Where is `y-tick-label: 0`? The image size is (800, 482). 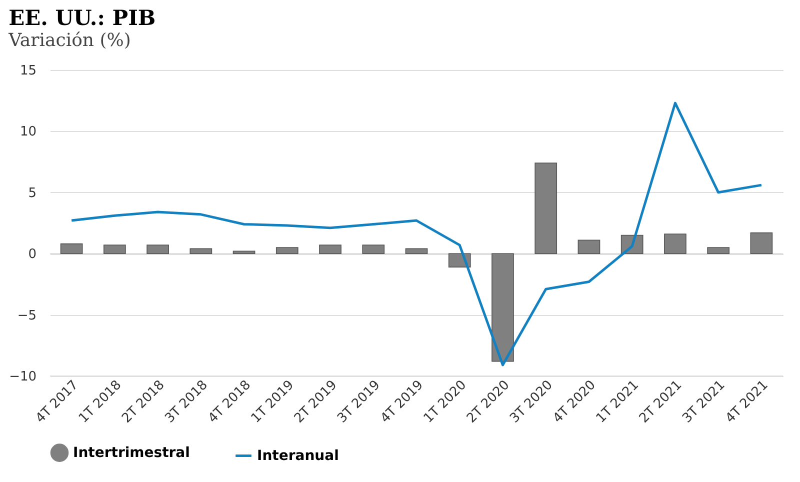
y-tick-label: 0 is located at coordinates (32, 254).